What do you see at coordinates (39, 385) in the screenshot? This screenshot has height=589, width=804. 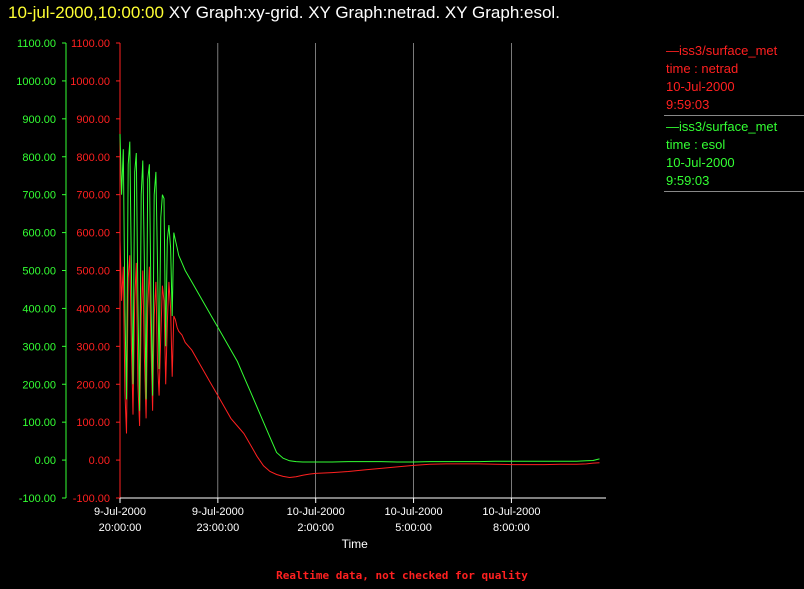 I see `y-tick-label-esol: 200.00` at bounding box center [39, 385].